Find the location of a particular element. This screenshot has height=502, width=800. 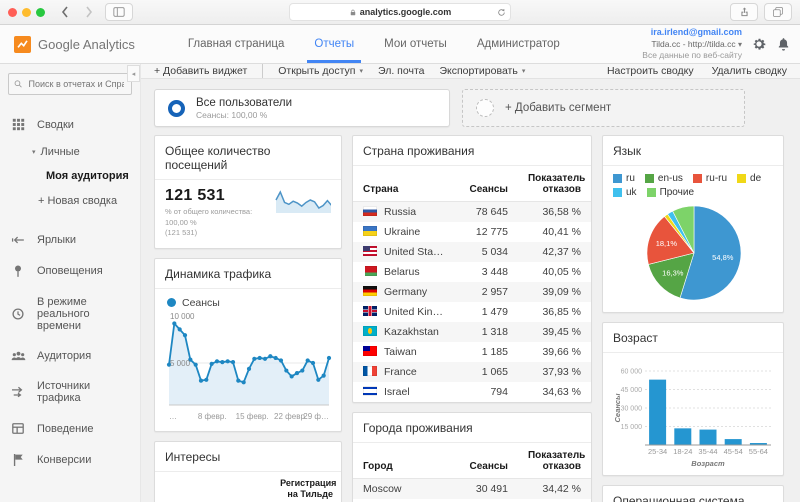

widget-title: Возраст is located at coordinates (693, 338).